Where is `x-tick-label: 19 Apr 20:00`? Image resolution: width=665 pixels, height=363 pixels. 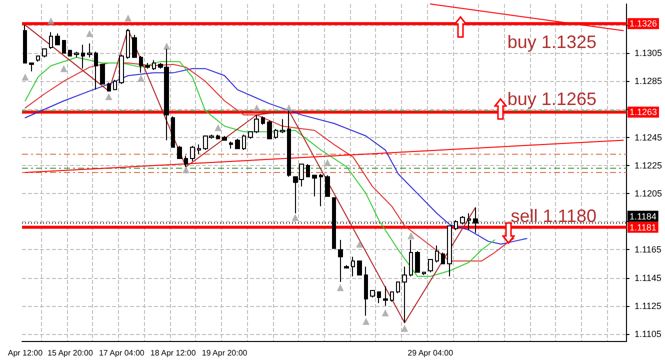
x-tick-label: 19 Apr 20:00 is located at coordinates (225, 353).